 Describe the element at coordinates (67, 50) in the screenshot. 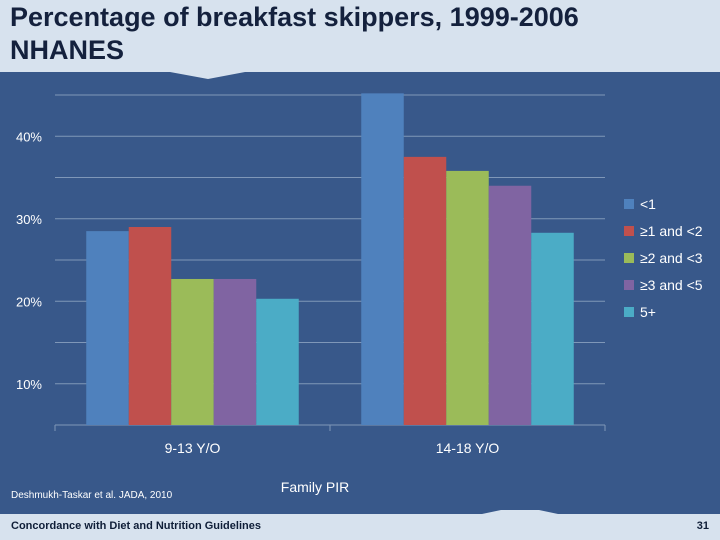

I see `title-line-2: NHANES` at that location.